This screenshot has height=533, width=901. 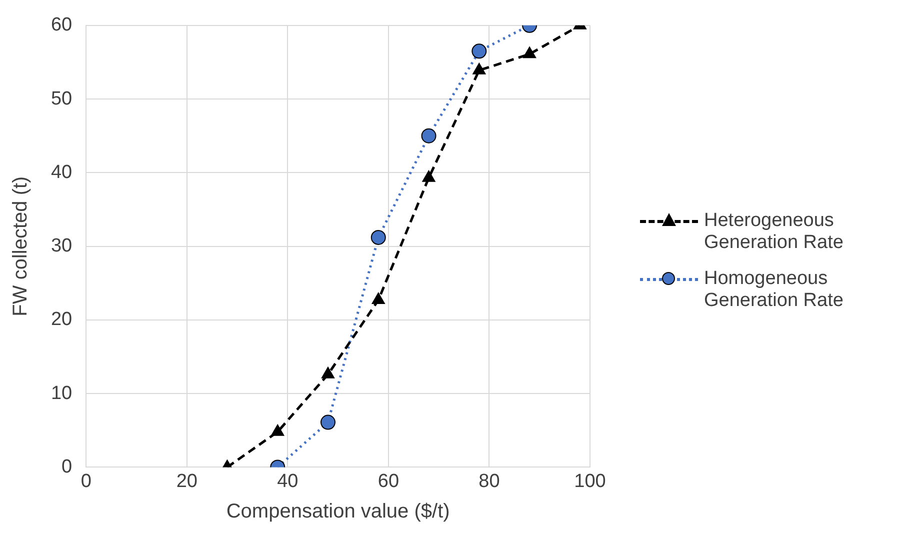 I want to click on x-tick-label: 100, so click(x=590, y=481).